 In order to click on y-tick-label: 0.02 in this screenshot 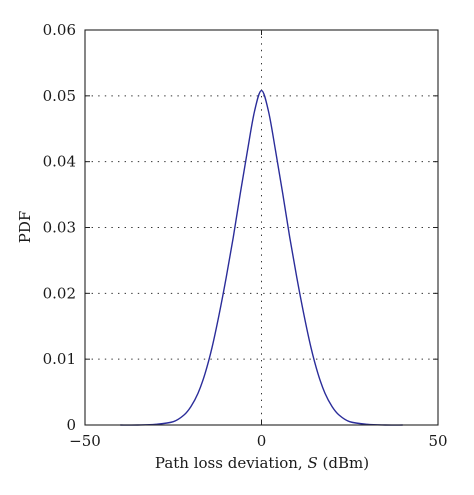, I will do `click(59, 293)`.